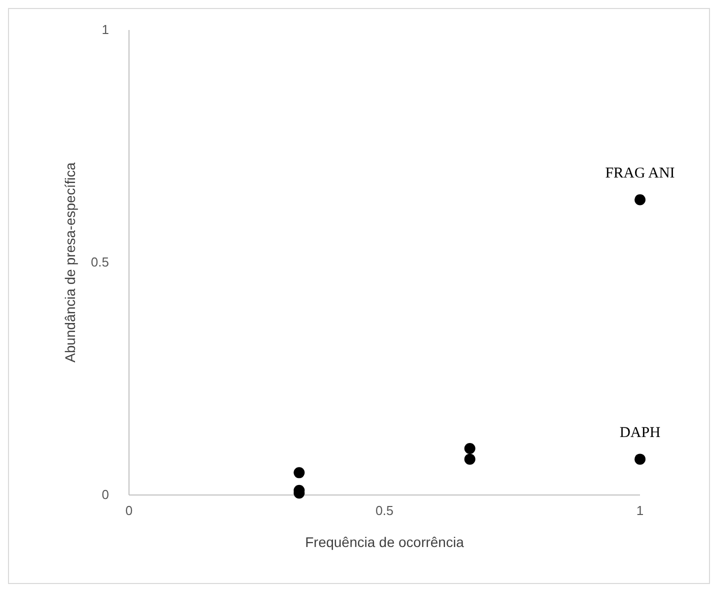  What do you see at coordinates (99, 262) in the screenshot?
I see `y-tick-label: 0.5` at bounding box center [99, 262].